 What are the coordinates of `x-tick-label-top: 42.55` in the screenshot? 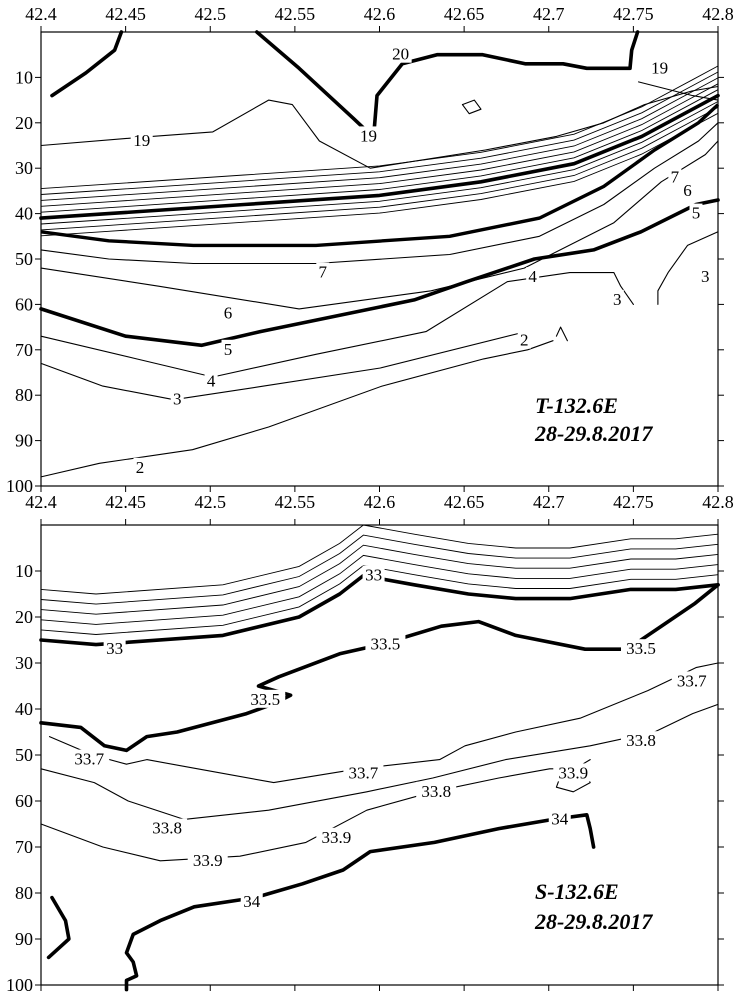 It's located at (295, 14).